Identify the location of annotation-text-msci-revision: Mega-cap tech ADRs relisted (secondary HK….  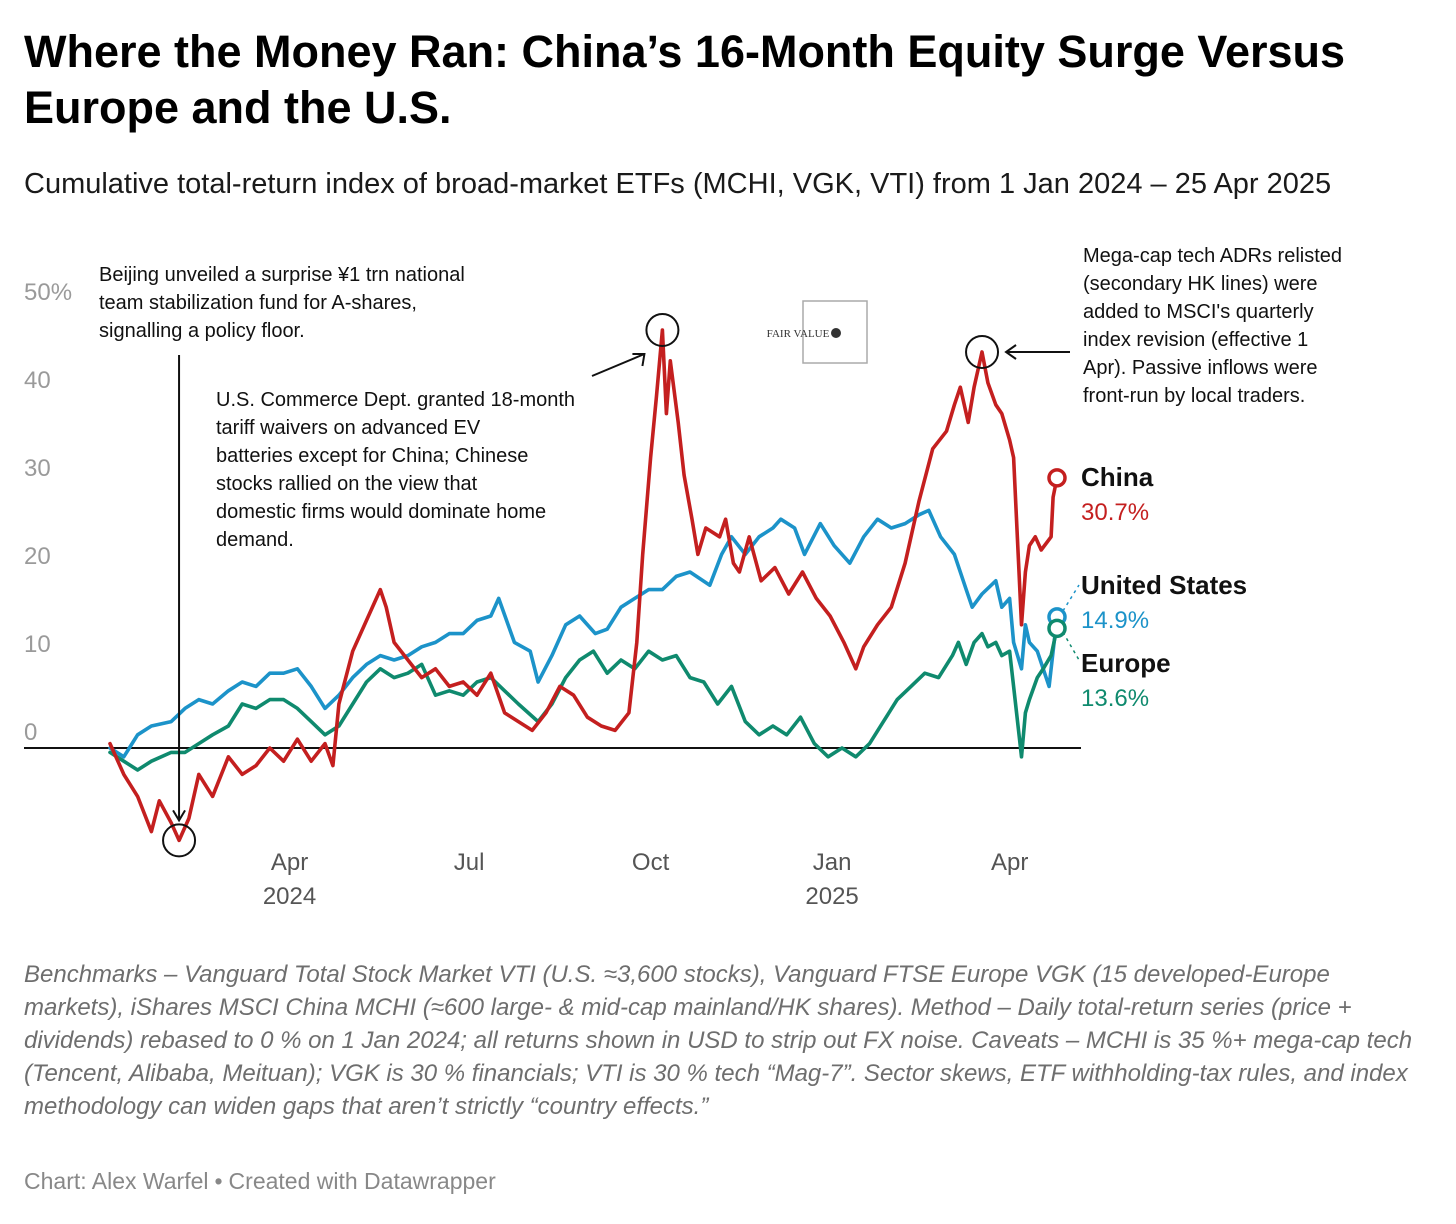
(1212, 326).